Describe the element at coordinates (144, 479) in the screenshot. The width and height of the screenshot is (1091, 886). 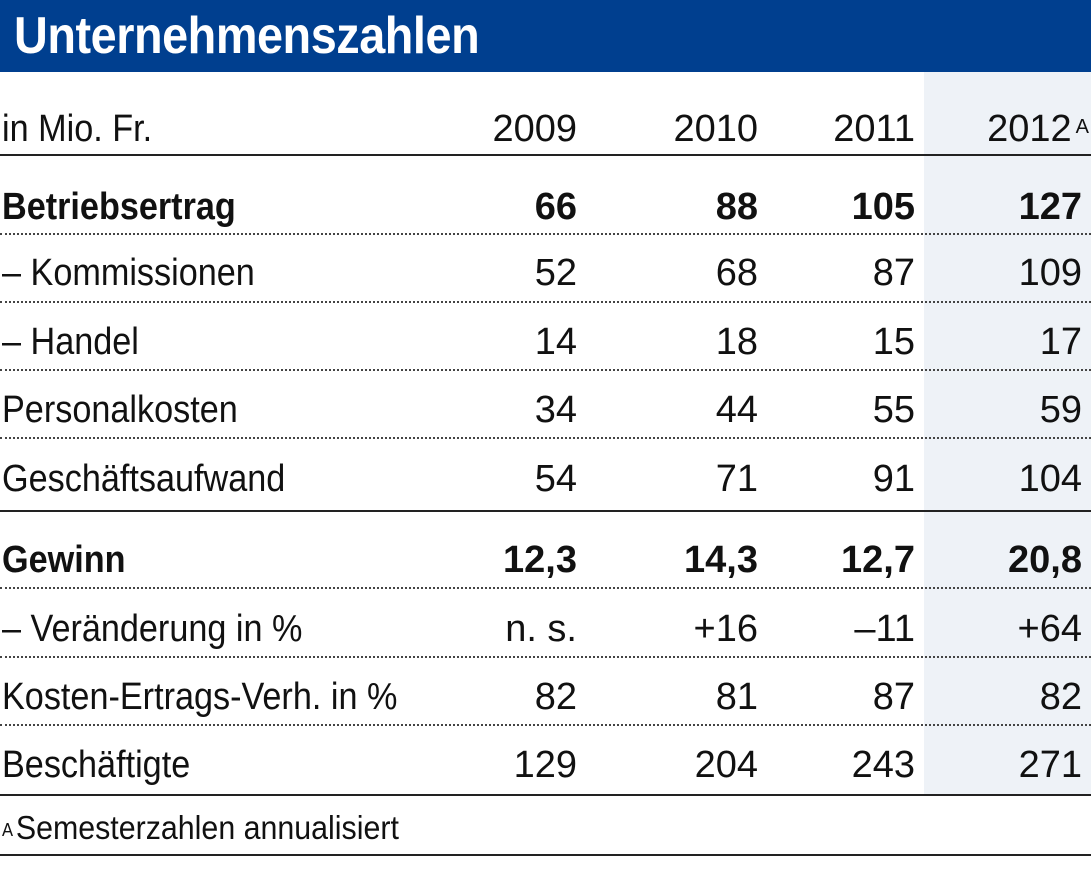
I see `row-label: Geschäftsaufwand` at that location.